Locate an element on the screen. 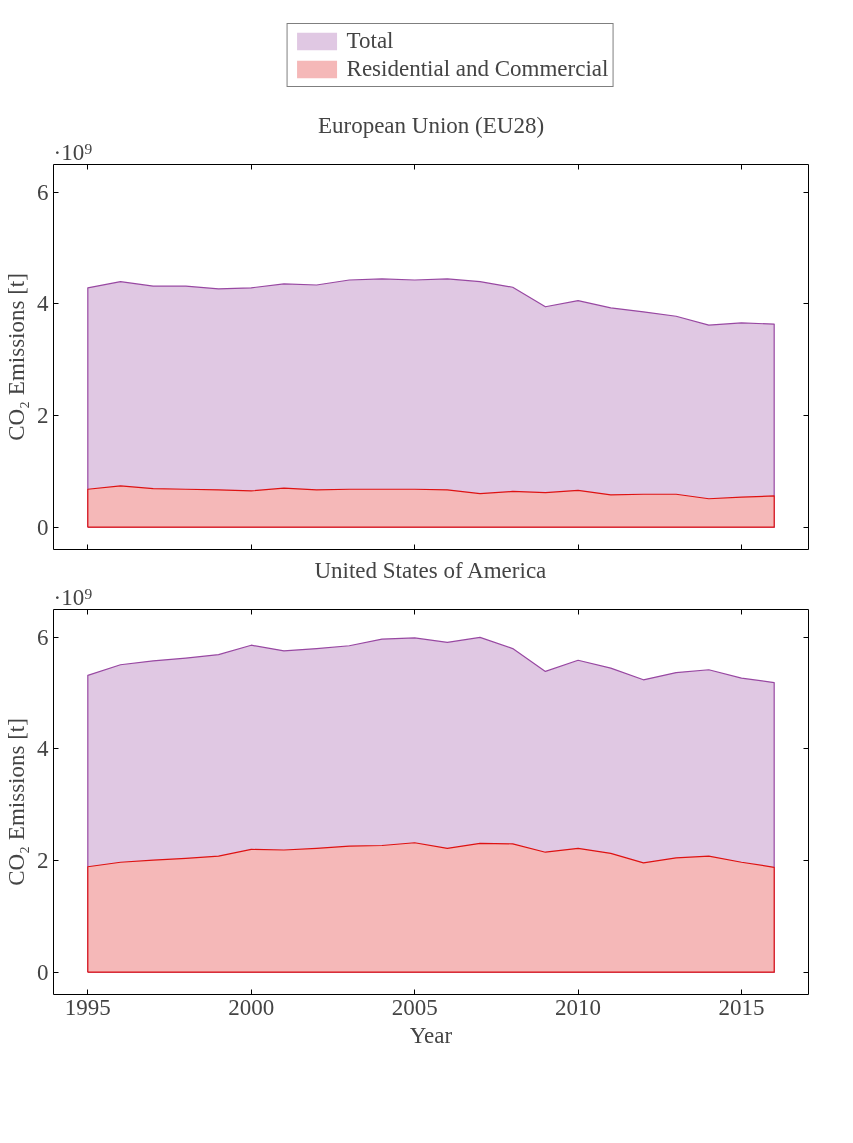 Image resolution: width=853 pixels, height=1143 pixels. x-tick-label: 2015 is located at coordinates (741, 1007).